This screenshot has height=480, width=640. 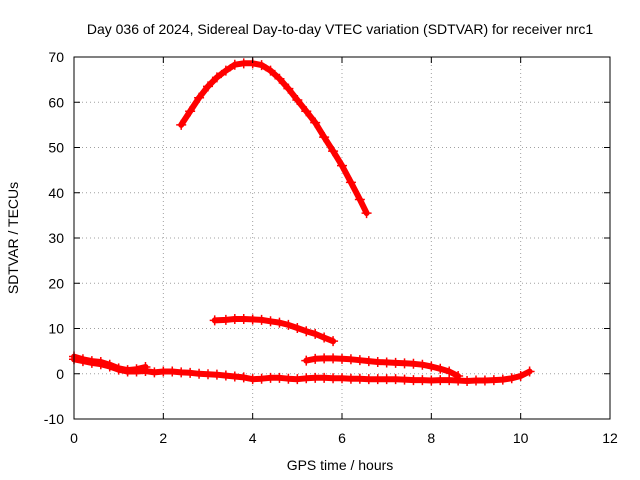 I want to click on y-tick-label: 30, so click(x=56, y=238).